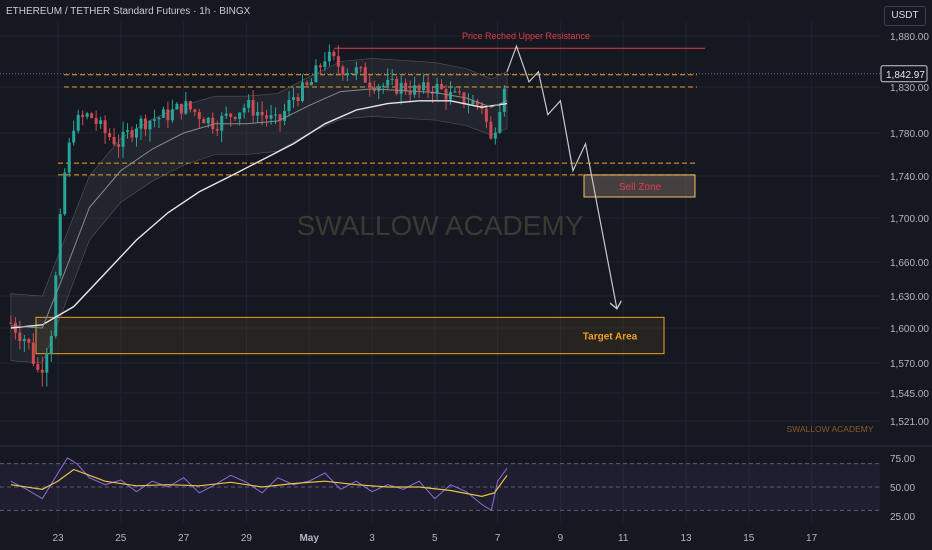 The width and height of the screenshot is (932, 550). Describe the element at coordinates (121, 538) in the screenshot. I see `x-tick-label: 25` at that location.